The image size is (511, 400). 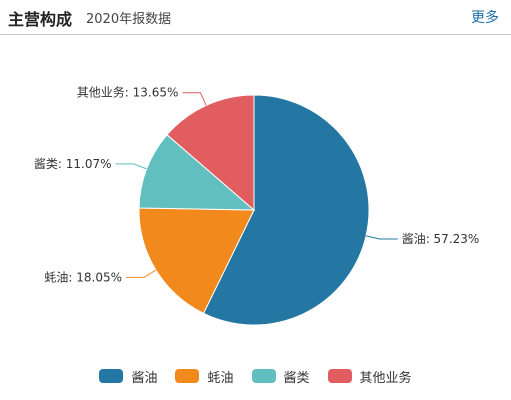 I want to click on data-label-soy-sauce: 酱油: 57.23%, so click(x=441, y=238).